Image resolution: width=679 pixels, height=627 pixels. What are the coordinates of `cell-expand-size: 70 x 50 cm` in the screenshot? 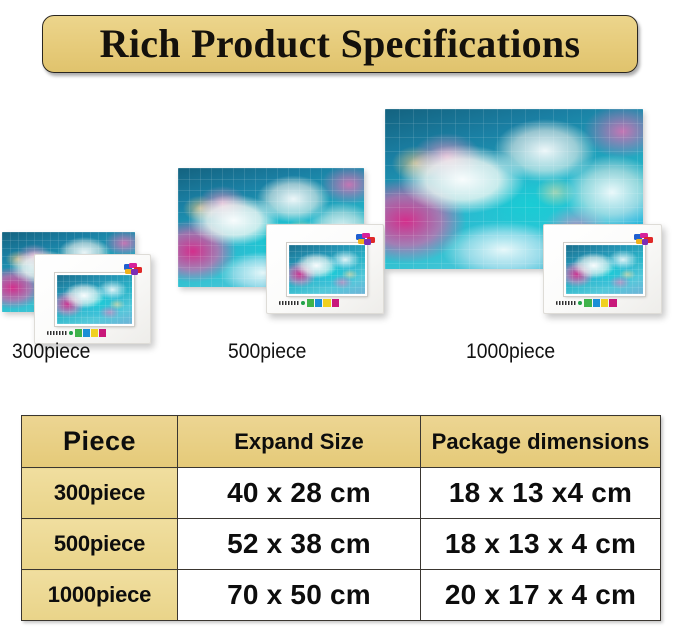 It's located at (299, 595).